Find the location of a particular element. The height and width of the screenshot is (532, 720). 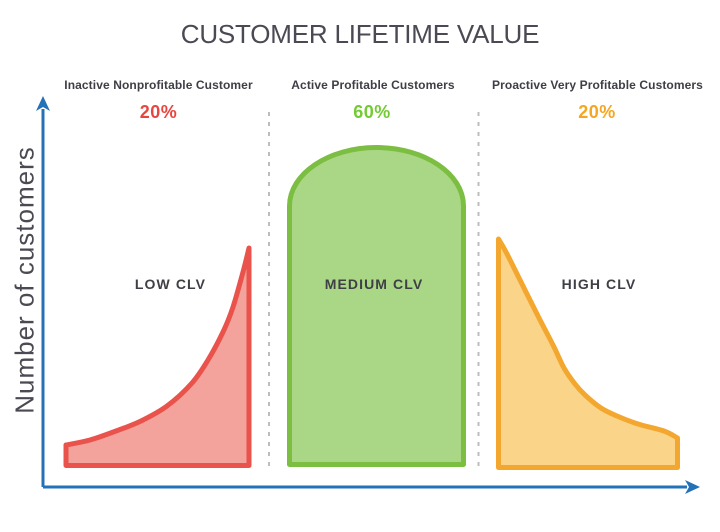

section-label-inactive: Inactive Nonprofitable Customer is located at coordinates (158, 85).